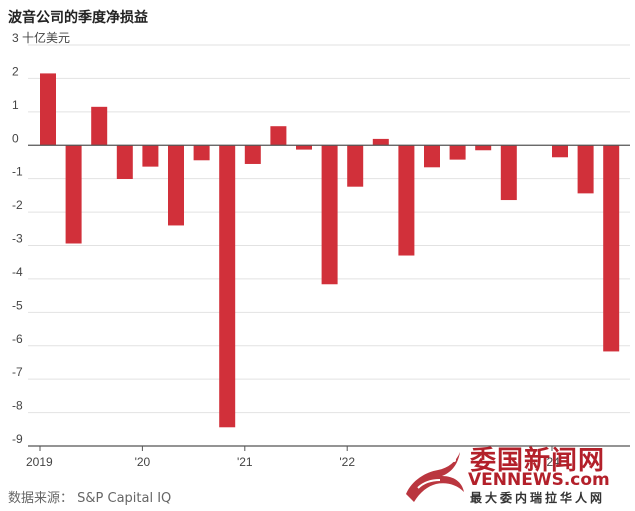 This screenshot has height=511, width=635. Describe the element at coordinates (15, 71) in the screenshot. I see `y-tick-label: 2` at that location.